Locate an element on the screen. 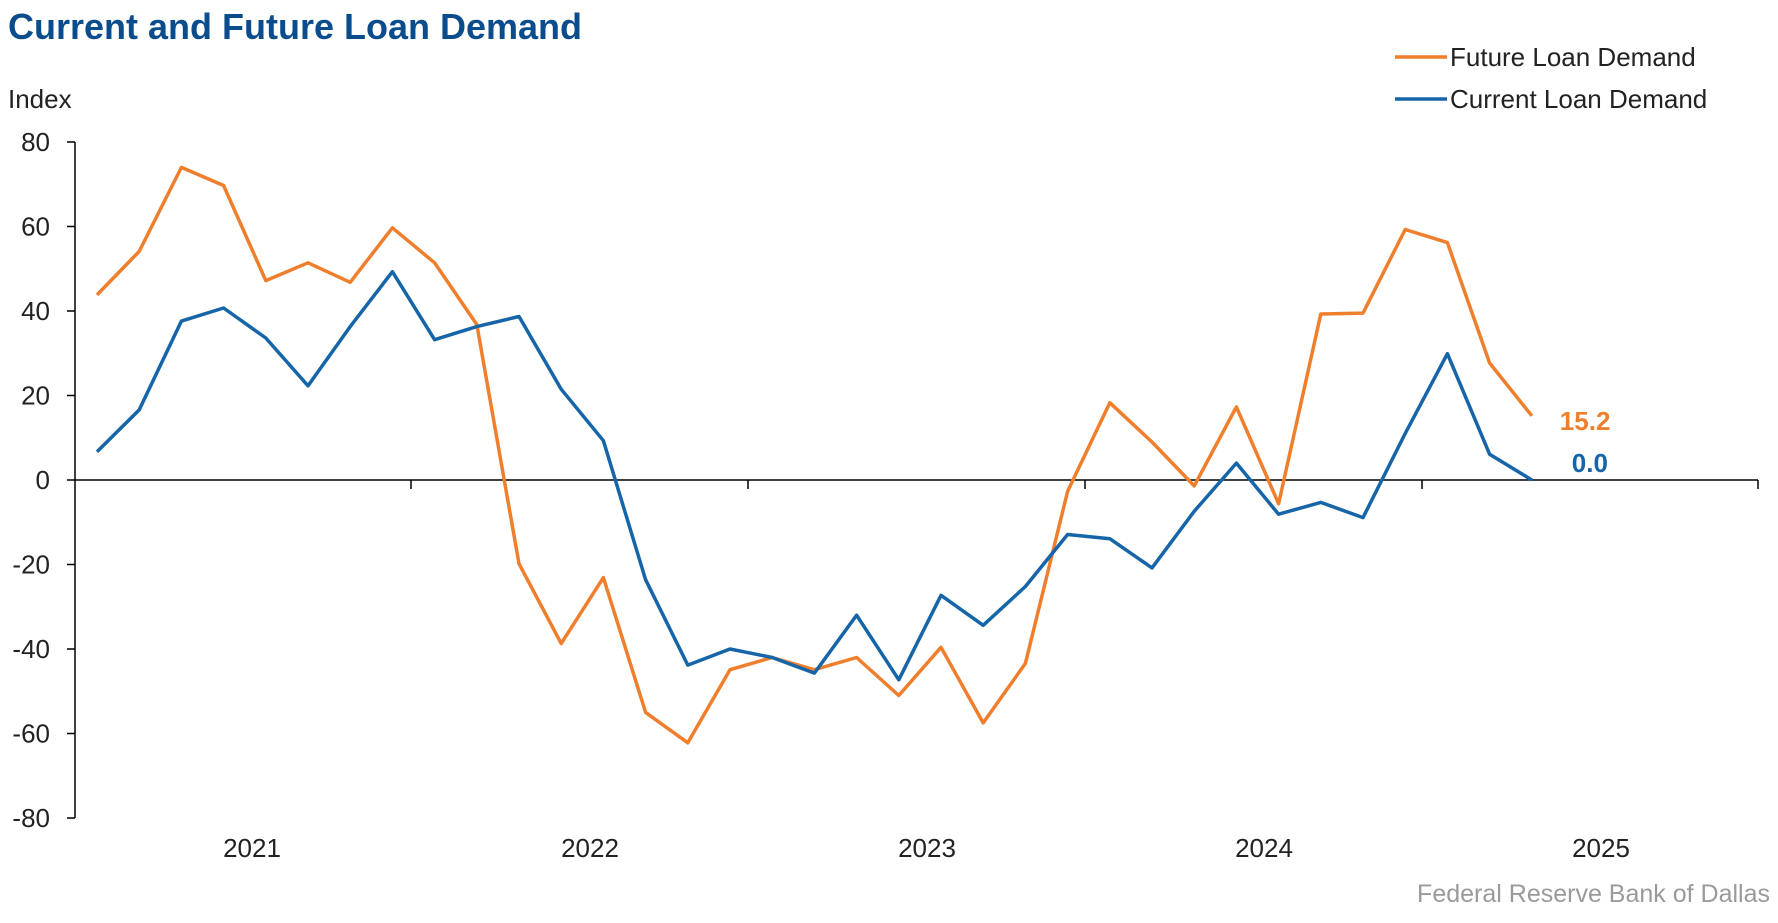 The image size is (1778, 923). x-tick-label: 2021 is located at coordinates (252, 848).